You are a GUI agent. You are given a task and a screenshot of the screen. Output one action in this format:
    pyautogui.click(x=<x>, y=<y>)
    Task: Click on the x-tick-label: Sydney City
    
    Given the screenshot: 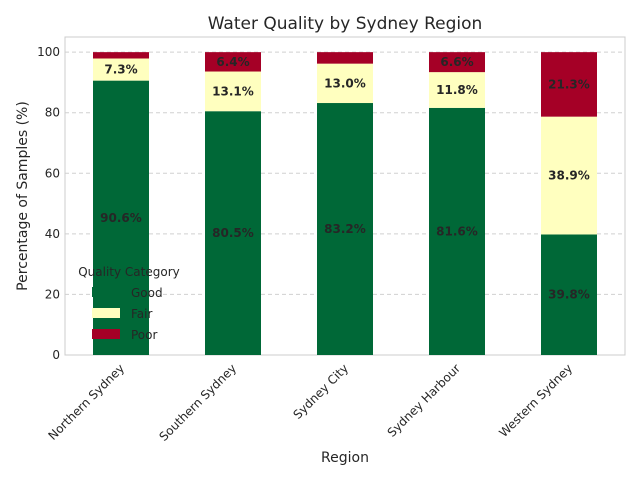 What is the action you would take?
    pyautogui.click(x=320, y=391)
    